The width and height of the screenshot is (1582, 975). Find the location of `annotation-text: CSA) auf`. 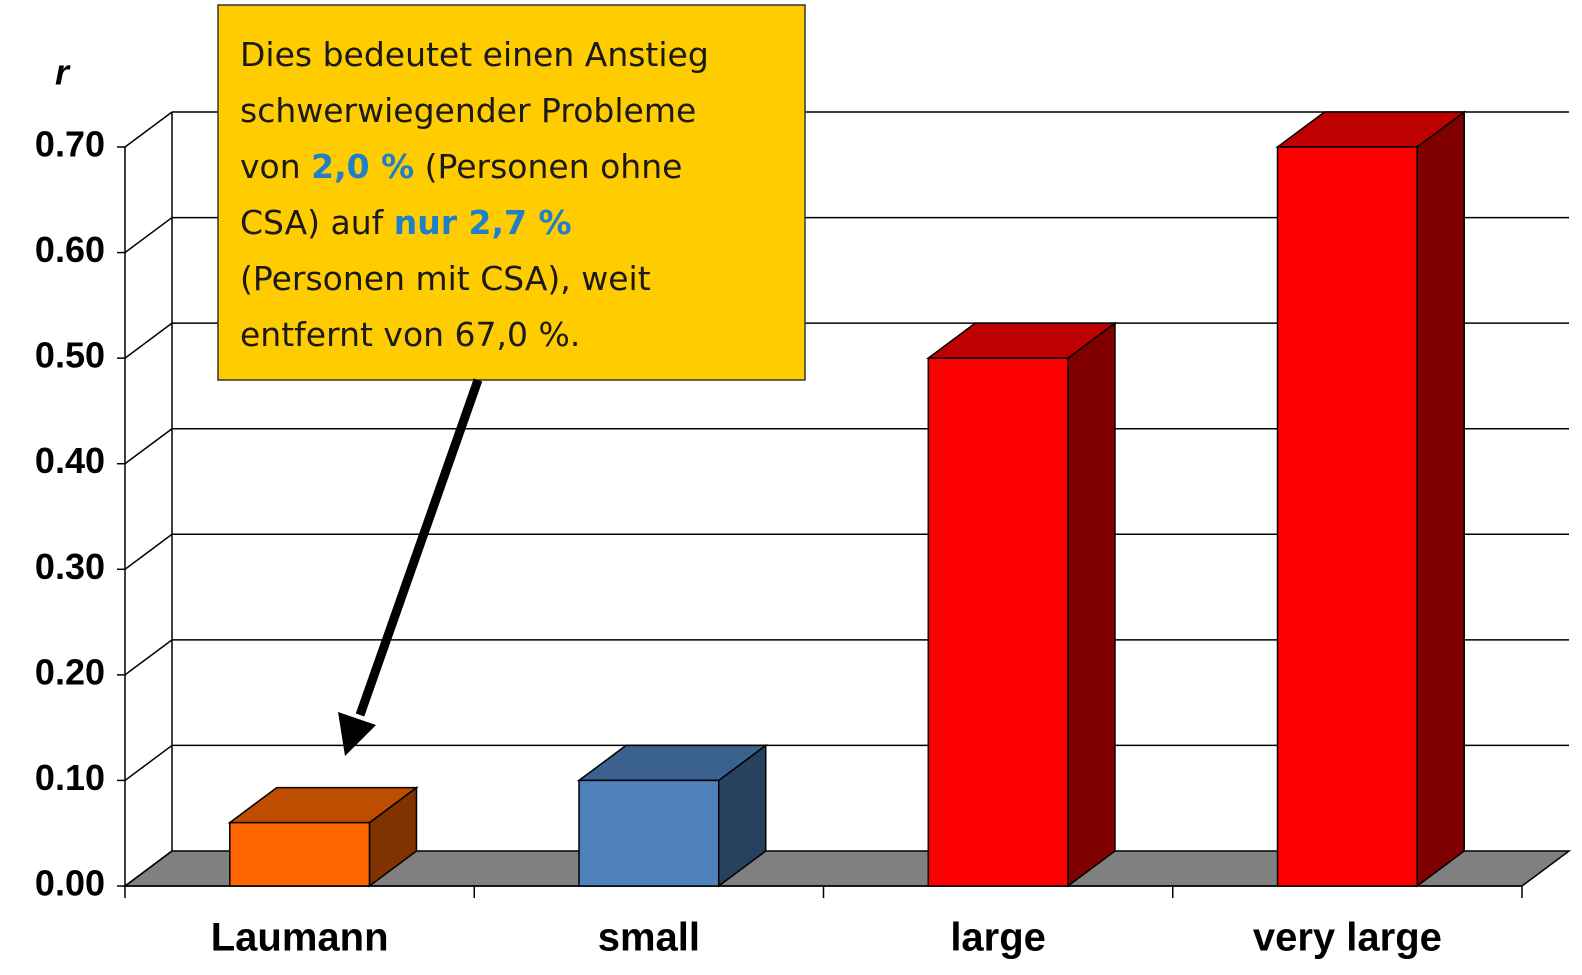

annotation-text: CSA) auf is located at coordinates (317, 222).